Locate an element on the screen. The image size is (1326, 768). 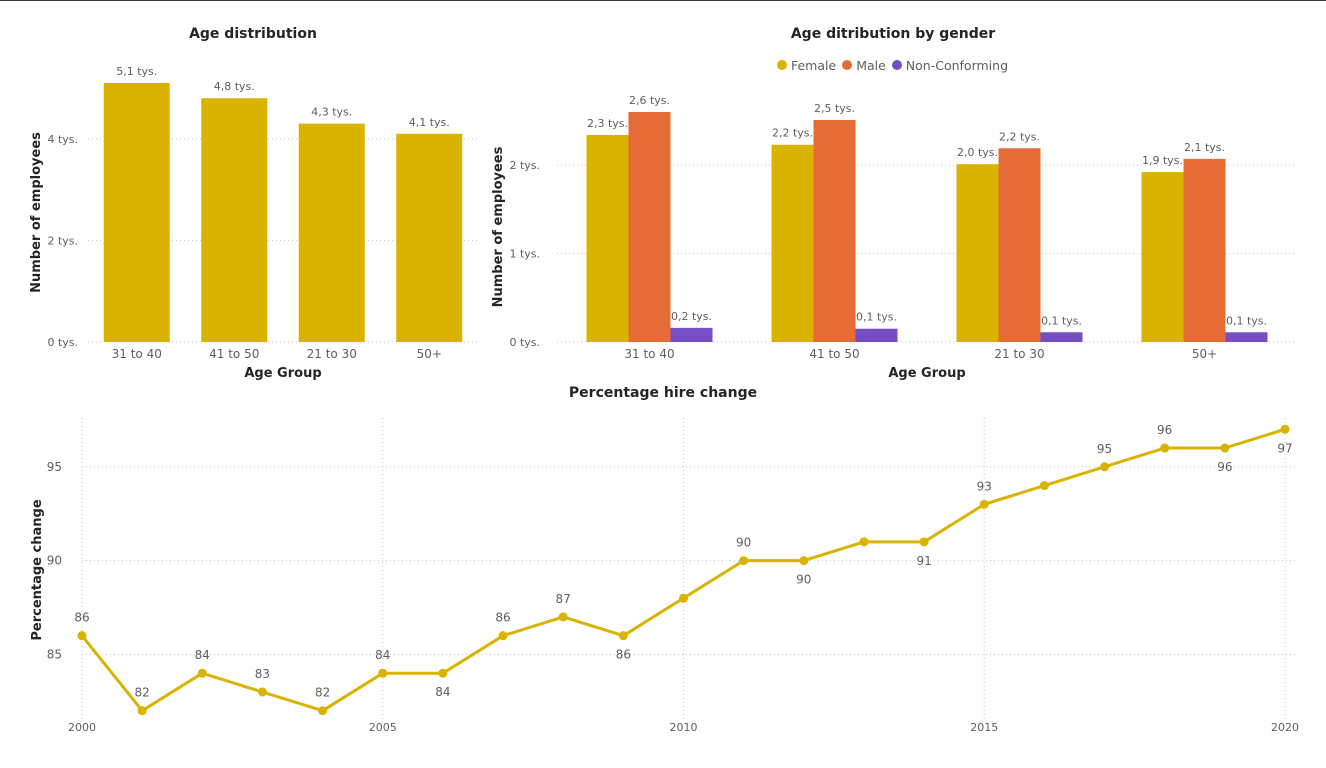
c3-data-label: 87 is located at coordinates (563, 599).